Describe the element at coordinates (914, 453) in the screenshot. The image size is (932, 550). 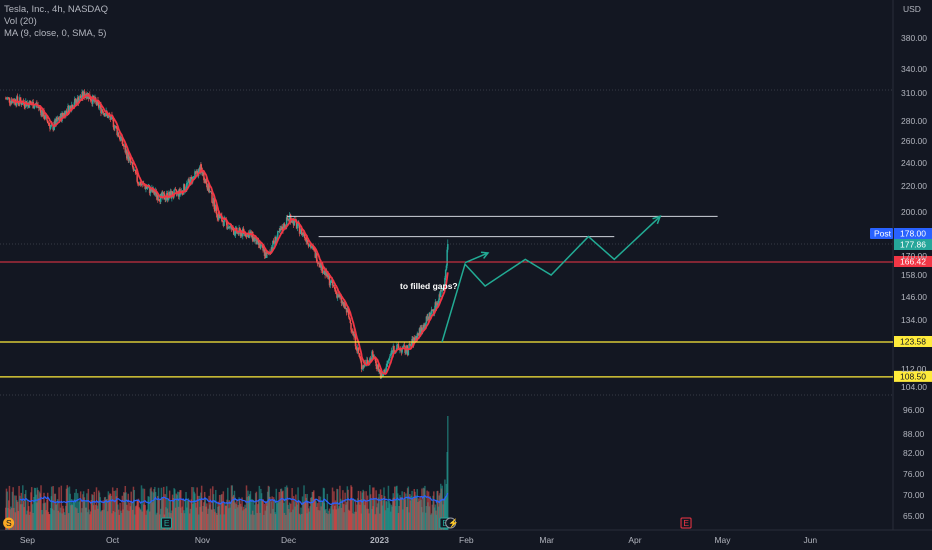
I see `volume-tick-label: 82.00` at that location.